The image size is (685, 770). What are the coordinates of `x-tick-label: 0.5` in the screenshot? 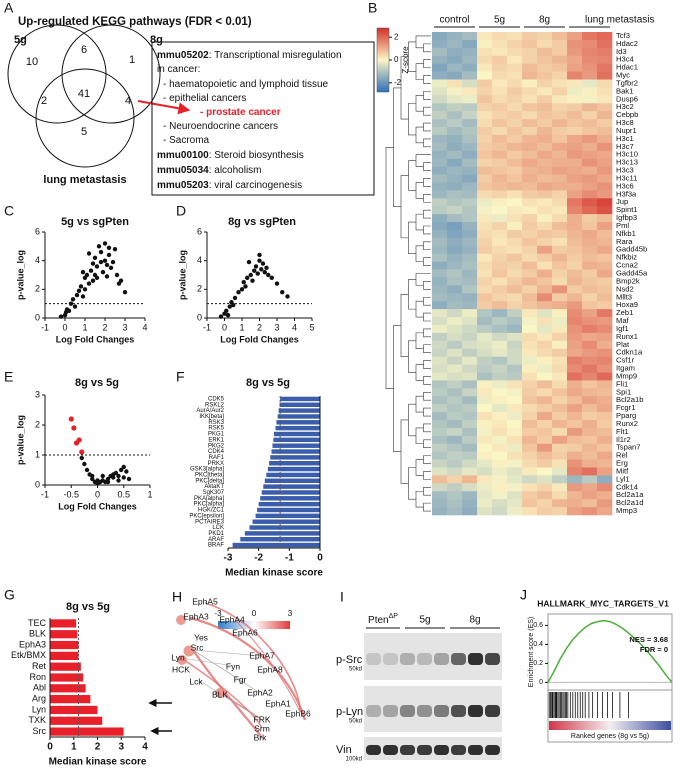 It's located at (123, 494).